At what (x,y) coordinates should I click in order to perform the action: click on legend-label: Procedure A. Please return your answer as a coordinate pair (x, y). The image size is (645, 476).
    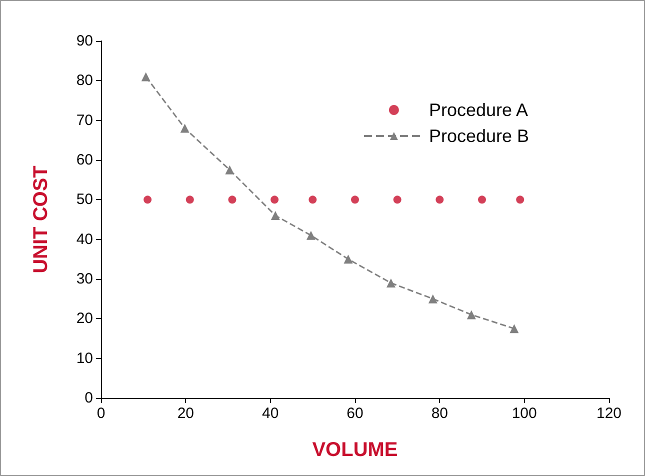
    Looking at the image, I should click on (478, 110).